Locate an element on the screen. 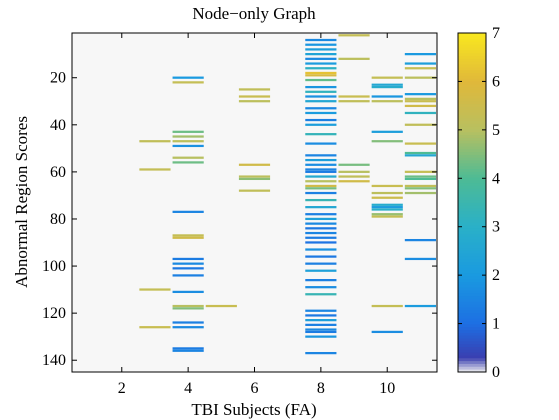 This screenshot has height=420, width=559. x-tick-label: 6 is located at coordinates (255, 388).